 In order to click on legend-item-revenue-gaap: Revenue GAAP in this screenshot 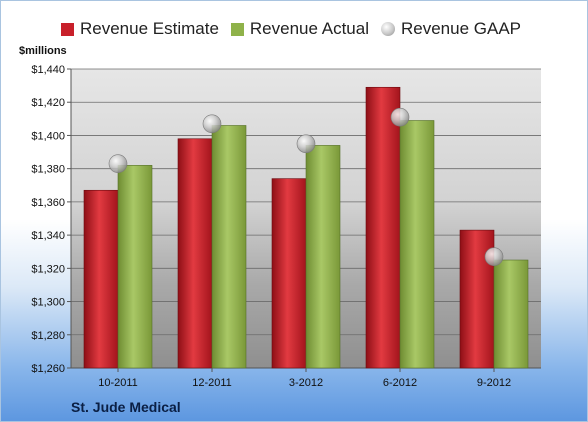, I will do `click(451, 29)`.